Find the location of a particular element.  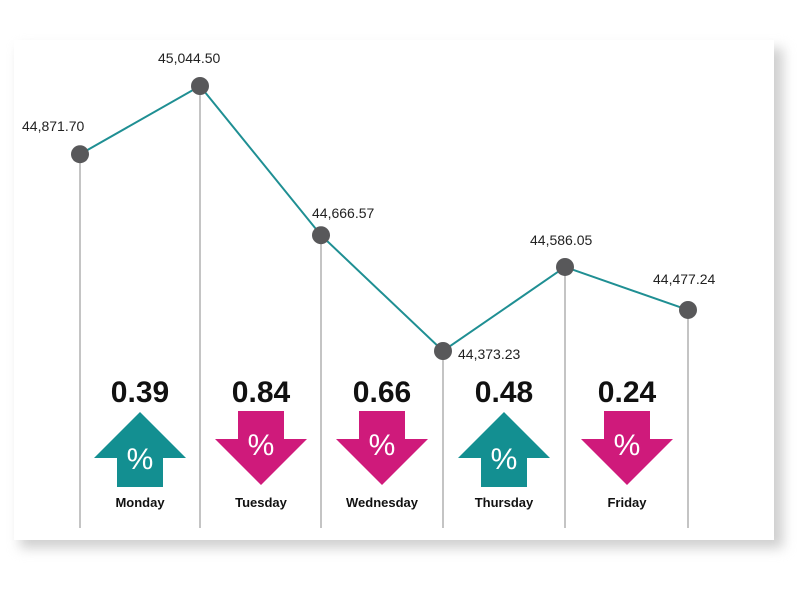

value-label: 44,477.24 is located at coordinates (684, 279).